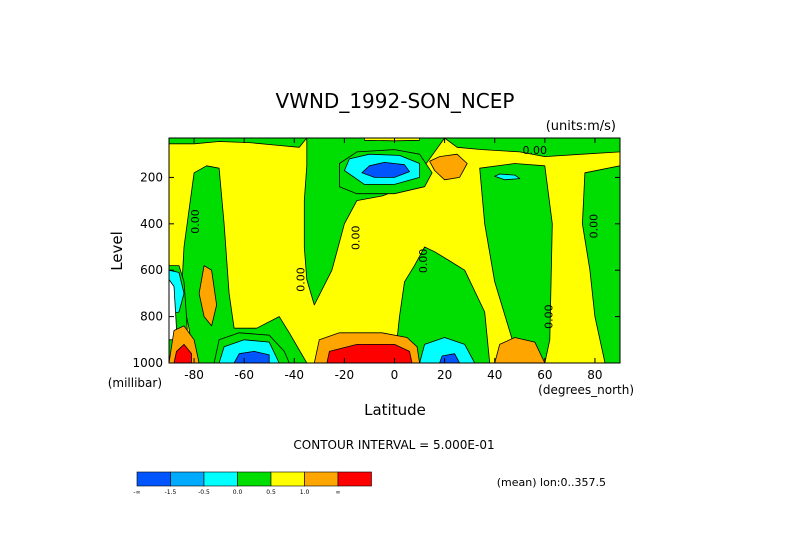 This screenshot has height=558, width=789. Describe the element at coordinates (601, 264) in the screenshot. I see `contour-region-green-right-edge` at that location.